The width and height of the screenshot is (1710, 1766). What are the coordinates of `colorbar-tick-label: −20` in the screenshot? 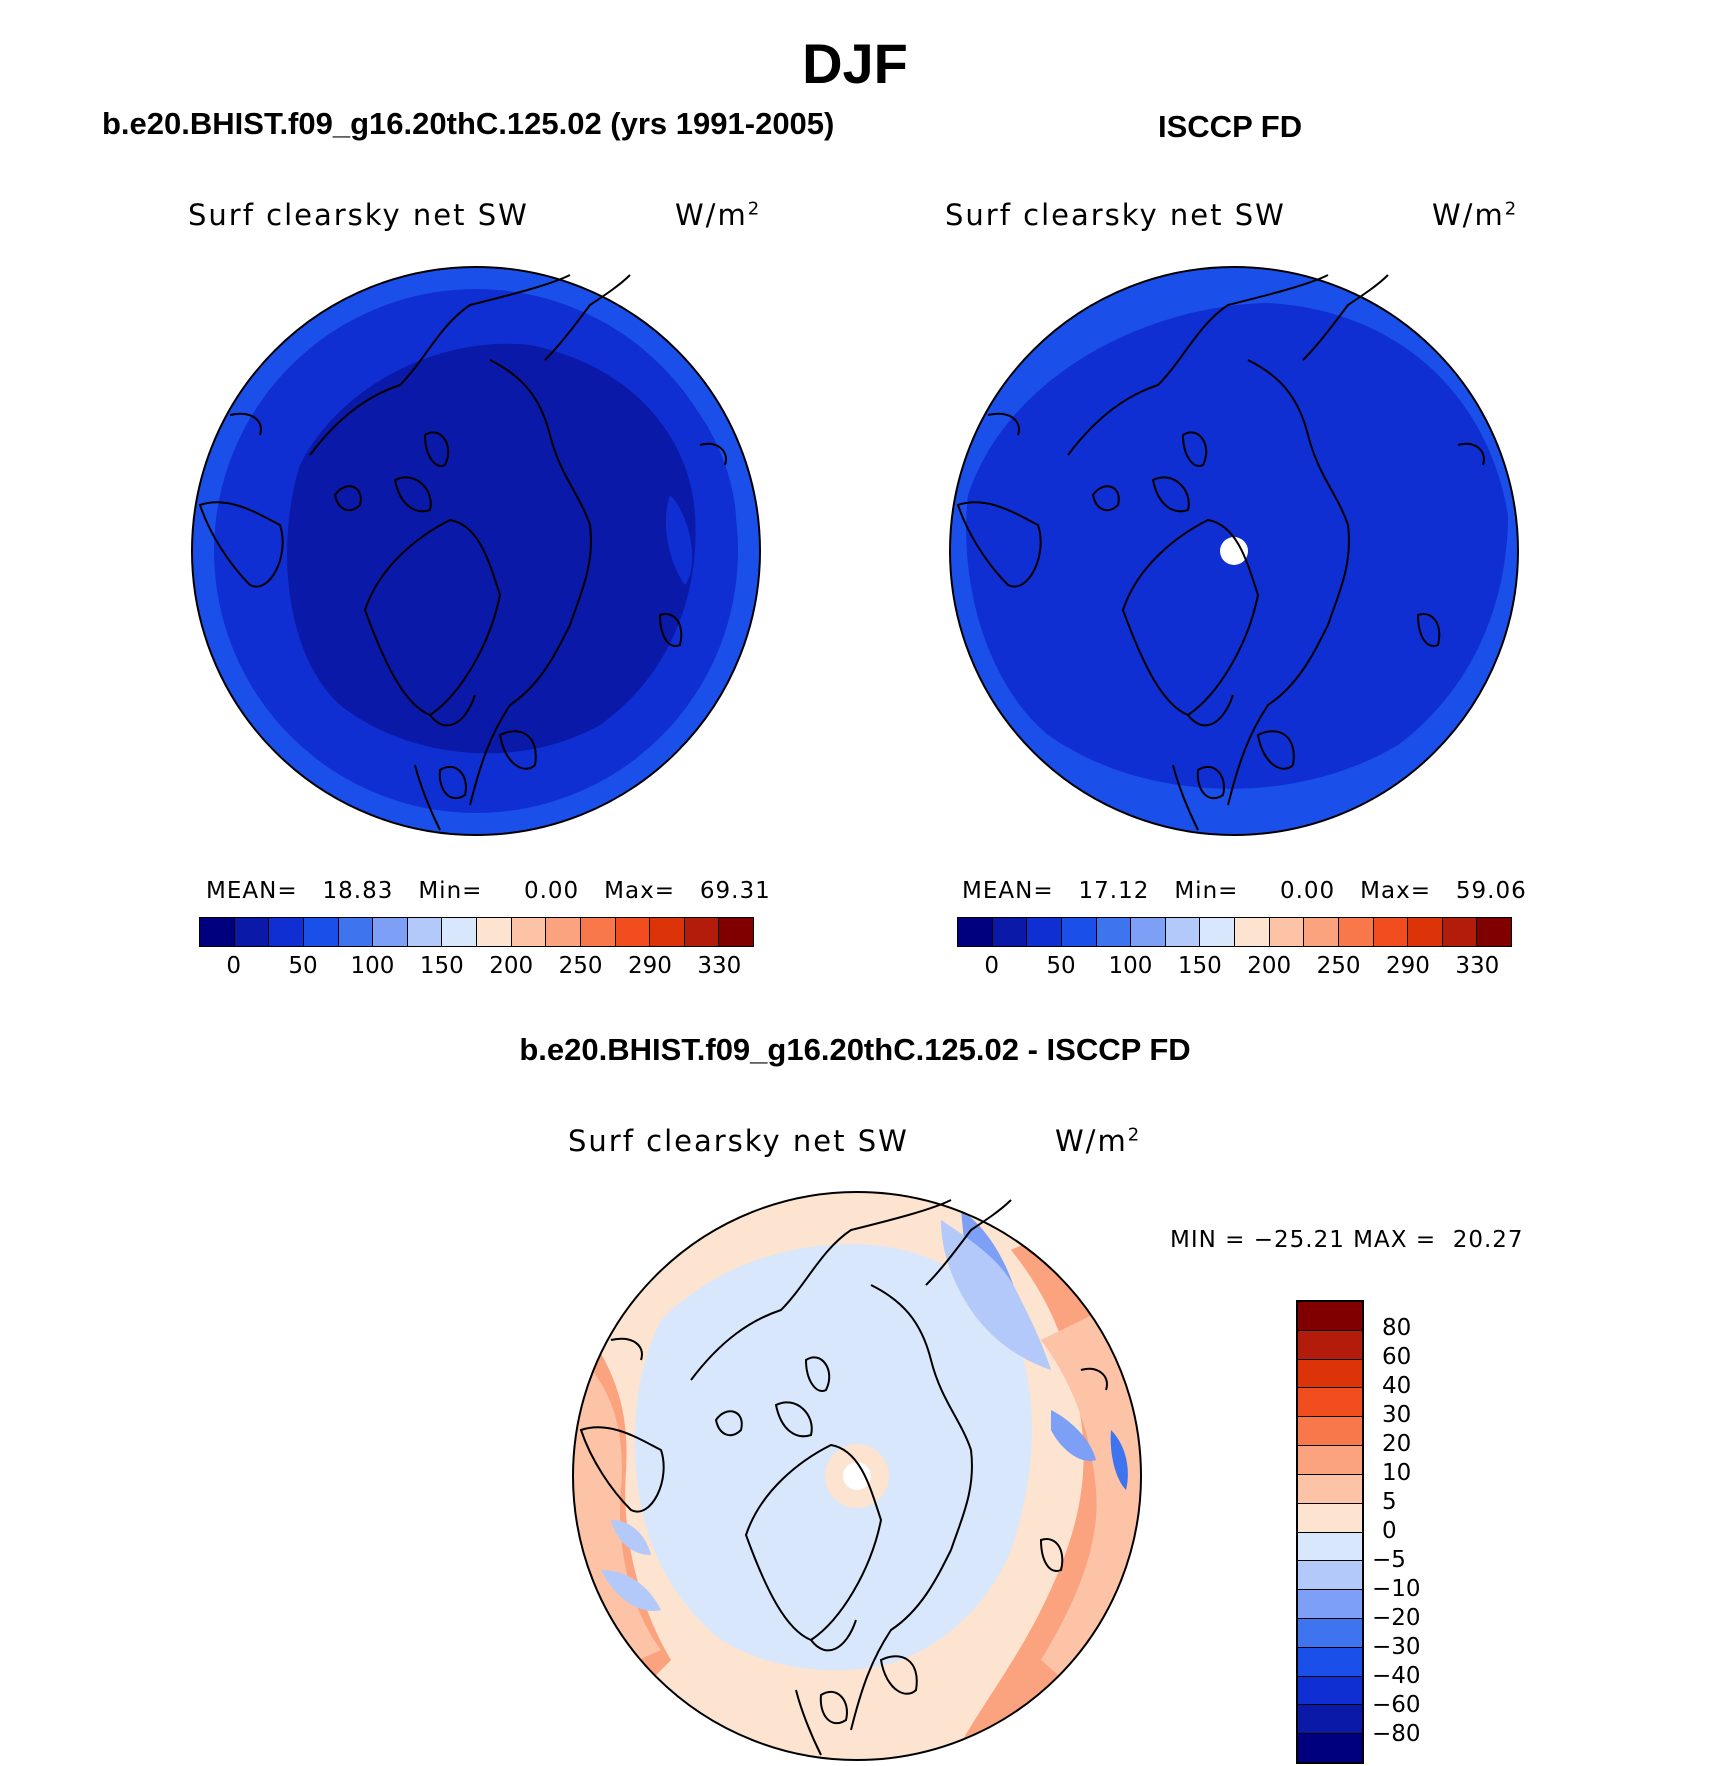 It's located at (1396, 1618).